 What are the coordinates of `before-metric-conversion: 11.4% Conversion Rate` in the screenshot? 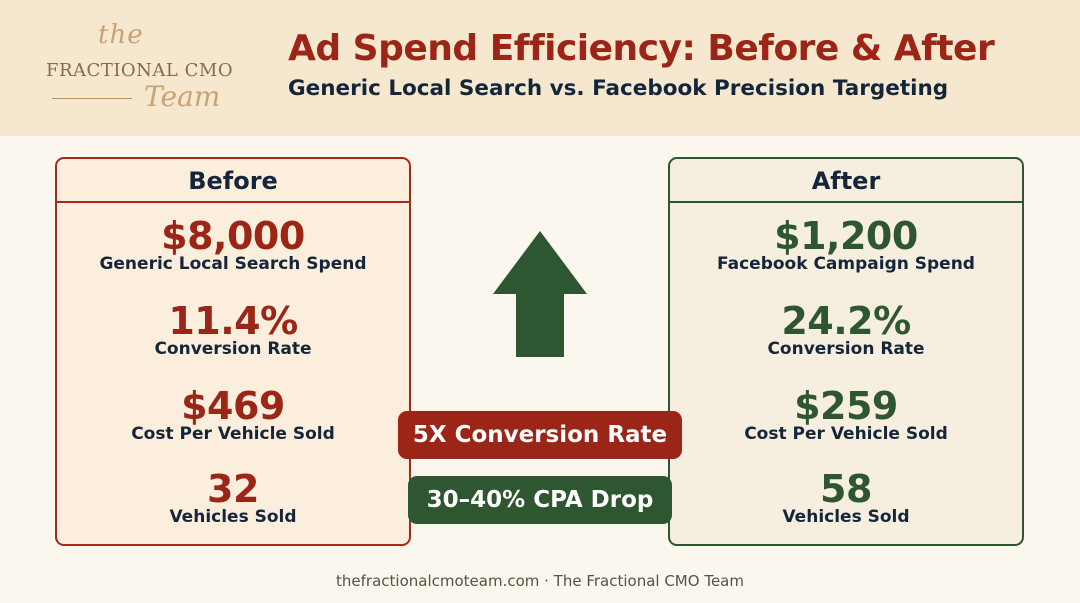 It's located at (233, 329).